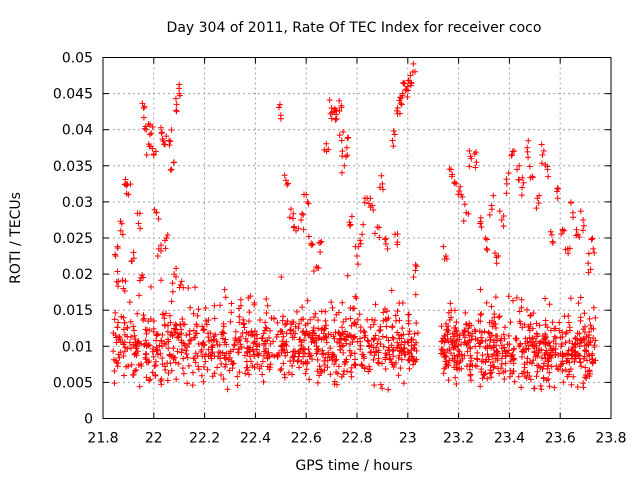 The width and height of the screenshot is (640, 480). I want to click on x-tick-label: 22, so click(154, 439).